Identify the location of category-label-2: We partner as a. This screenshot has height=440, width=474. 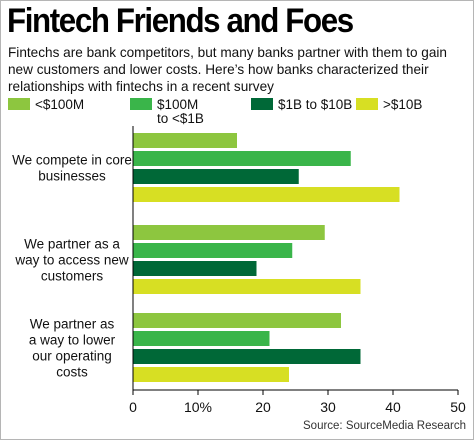
(72, 244).